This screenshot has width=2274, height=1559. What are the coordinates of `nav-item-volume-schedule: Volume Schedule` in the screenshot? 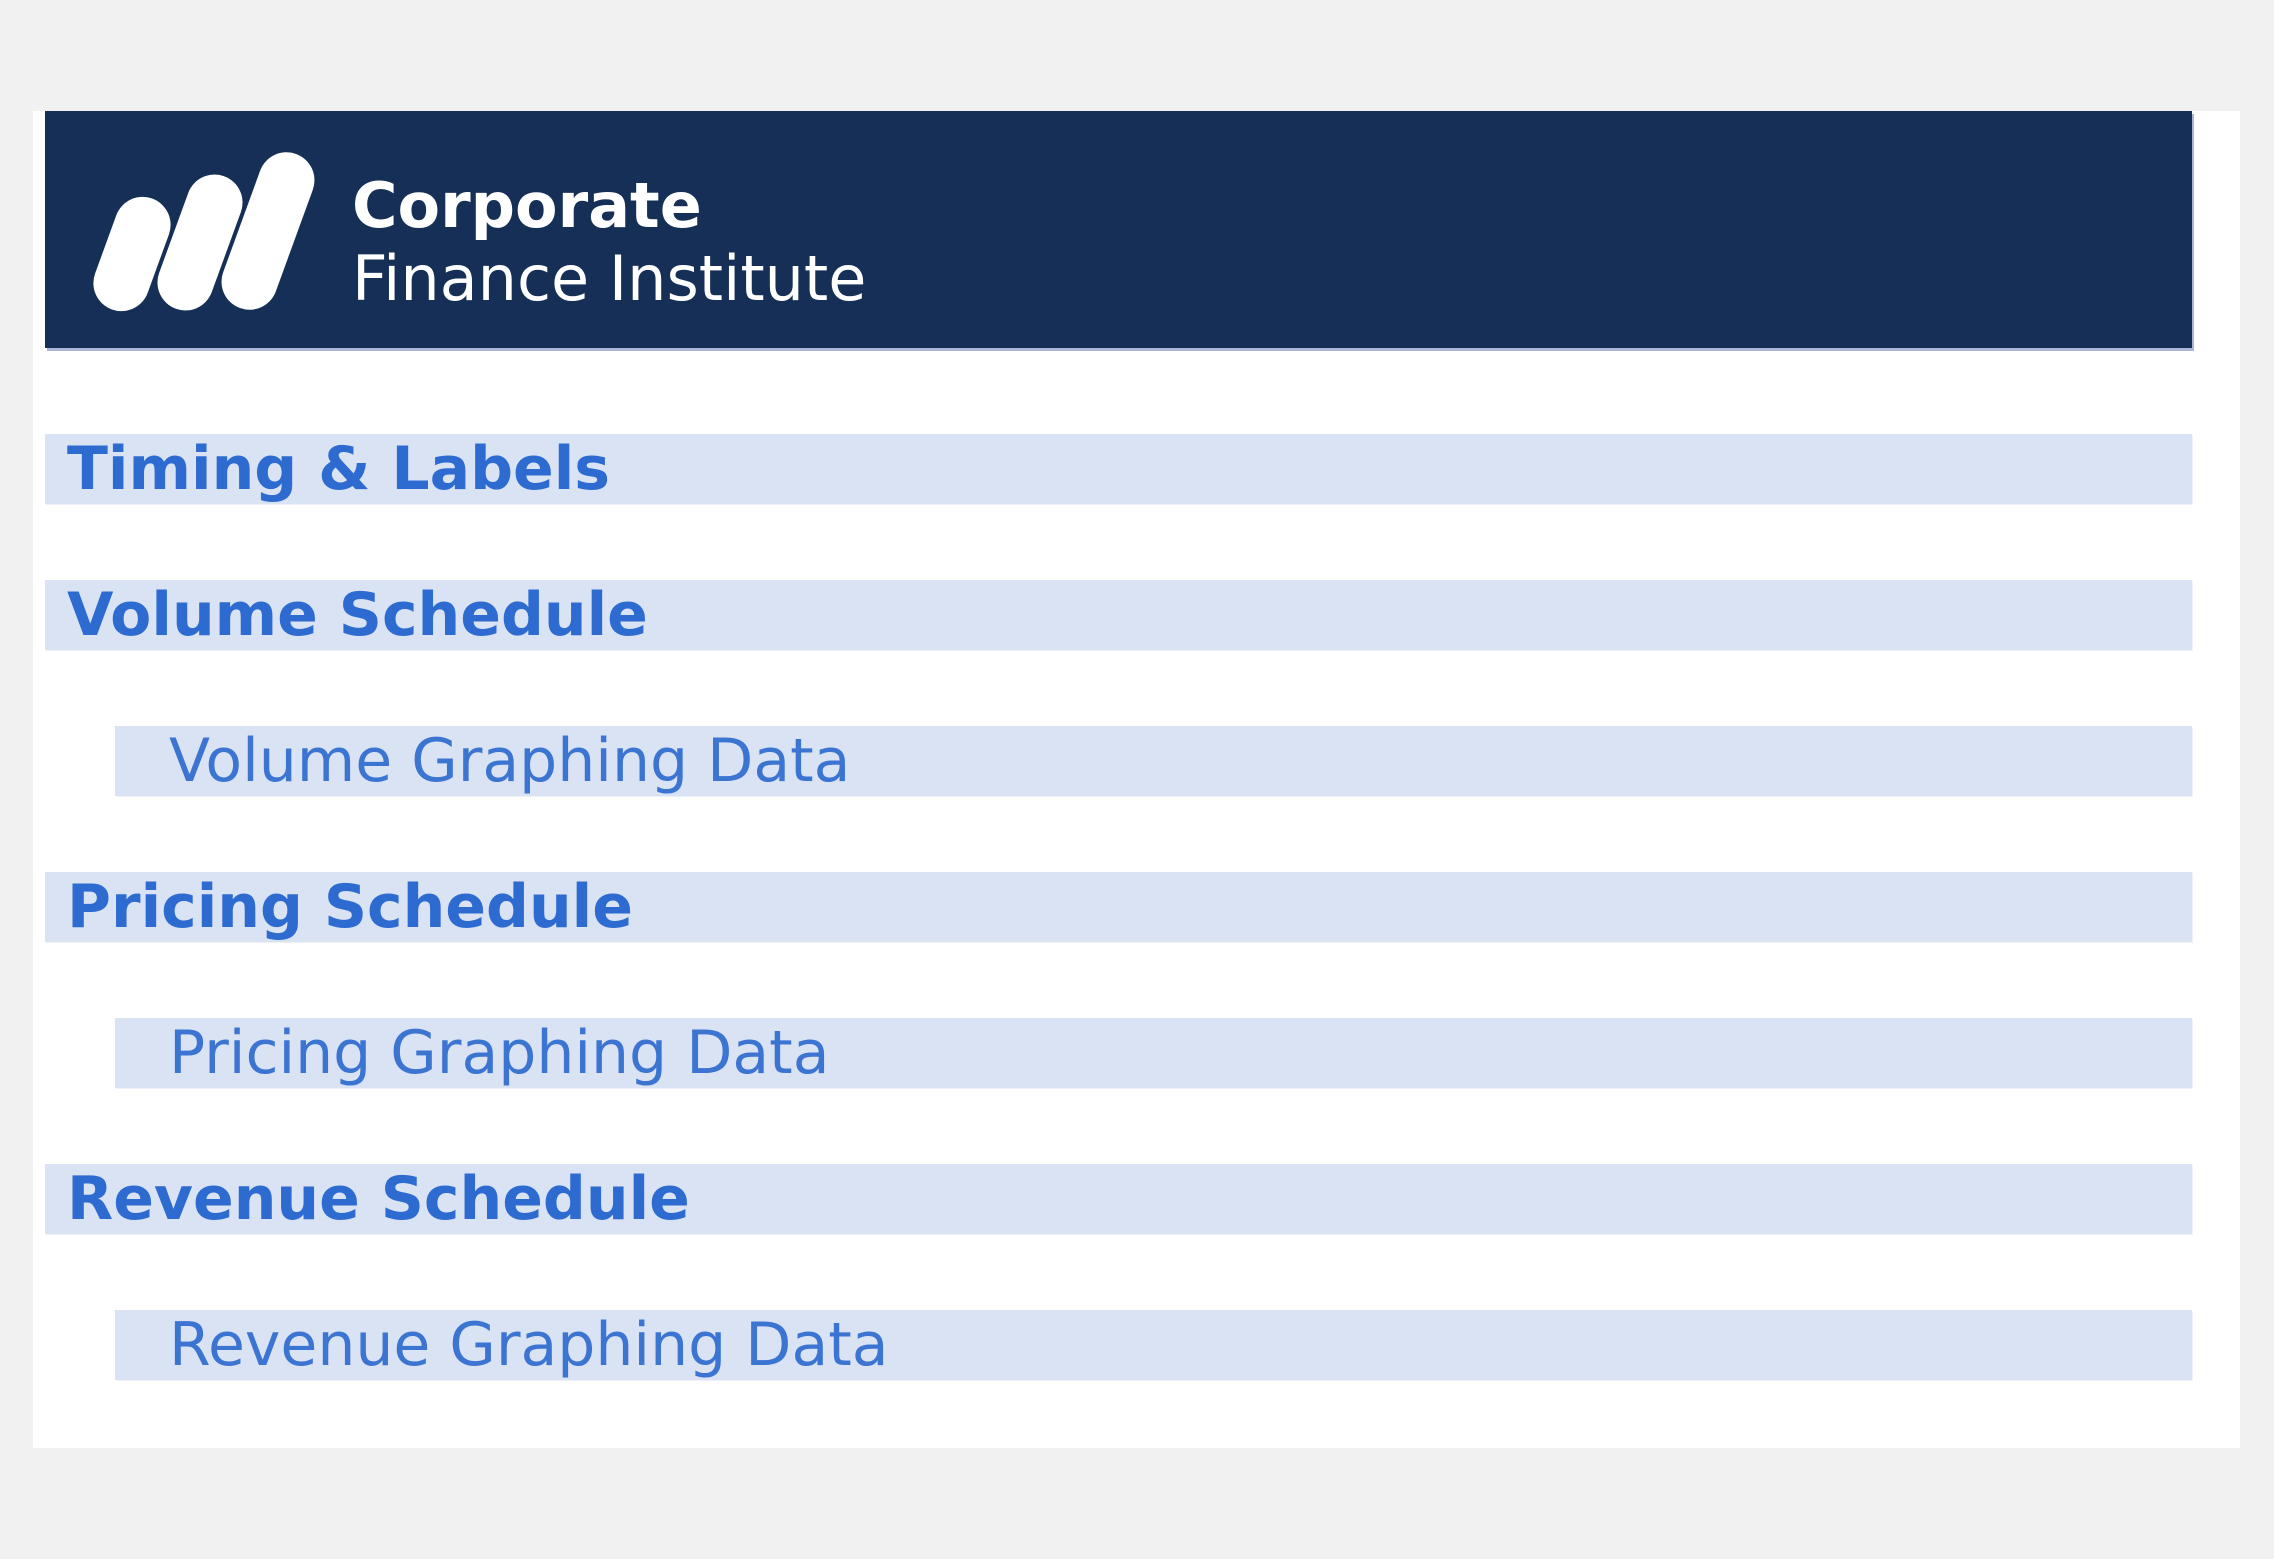 It's located at (1118, 615).